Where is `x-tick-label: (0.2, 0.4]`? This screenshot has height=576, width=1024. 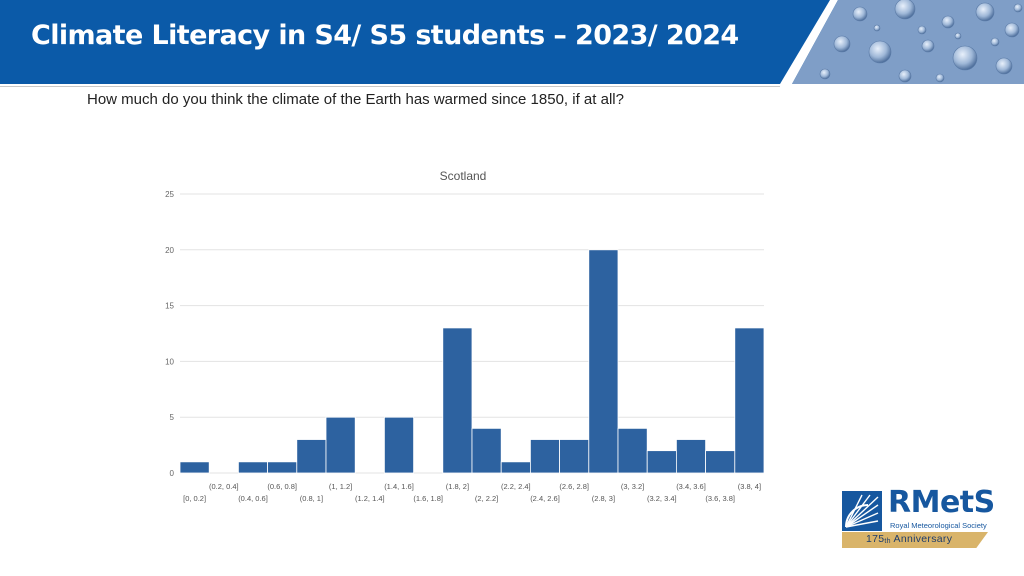
x-tick-label: (0.2, 0.4] is located at coordinates (224, 486).